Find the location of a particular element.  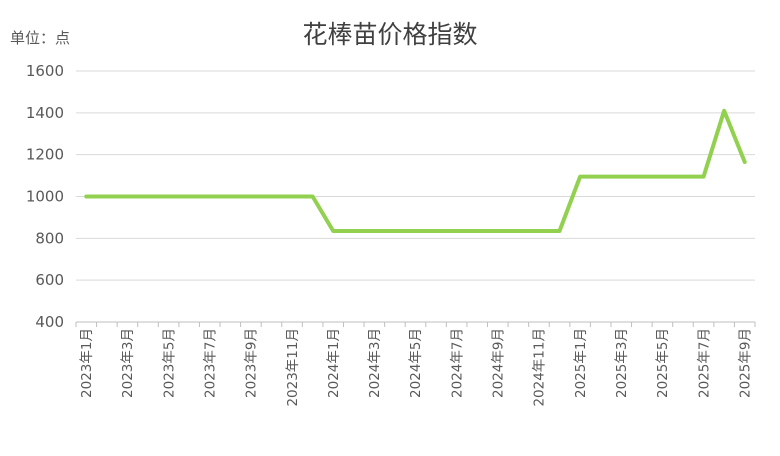

x-tick-label: 2023年1月 is located at coordinates (87, 363).